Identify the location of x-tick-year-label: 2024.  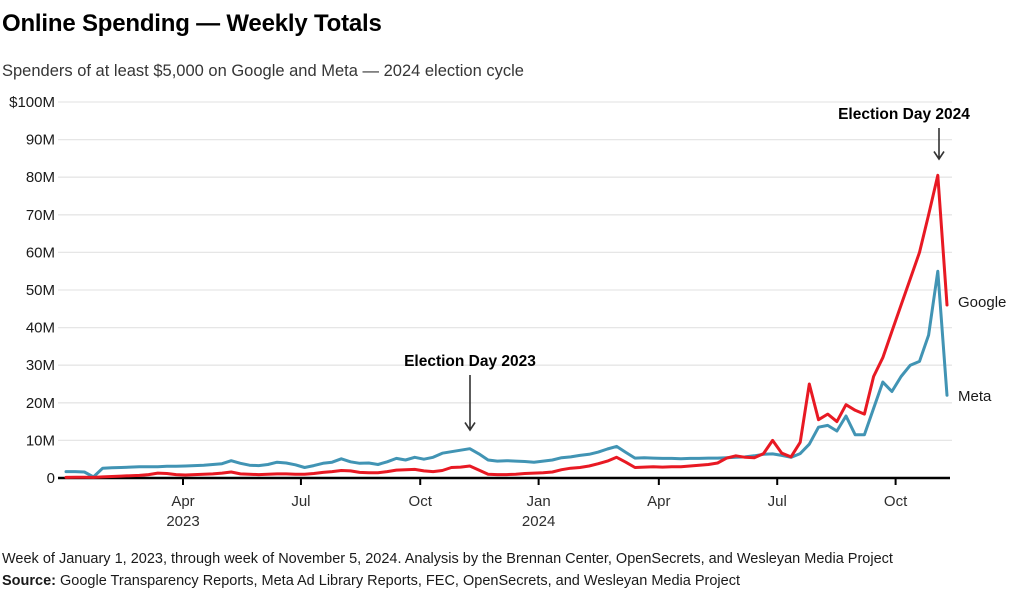
(538, 521).